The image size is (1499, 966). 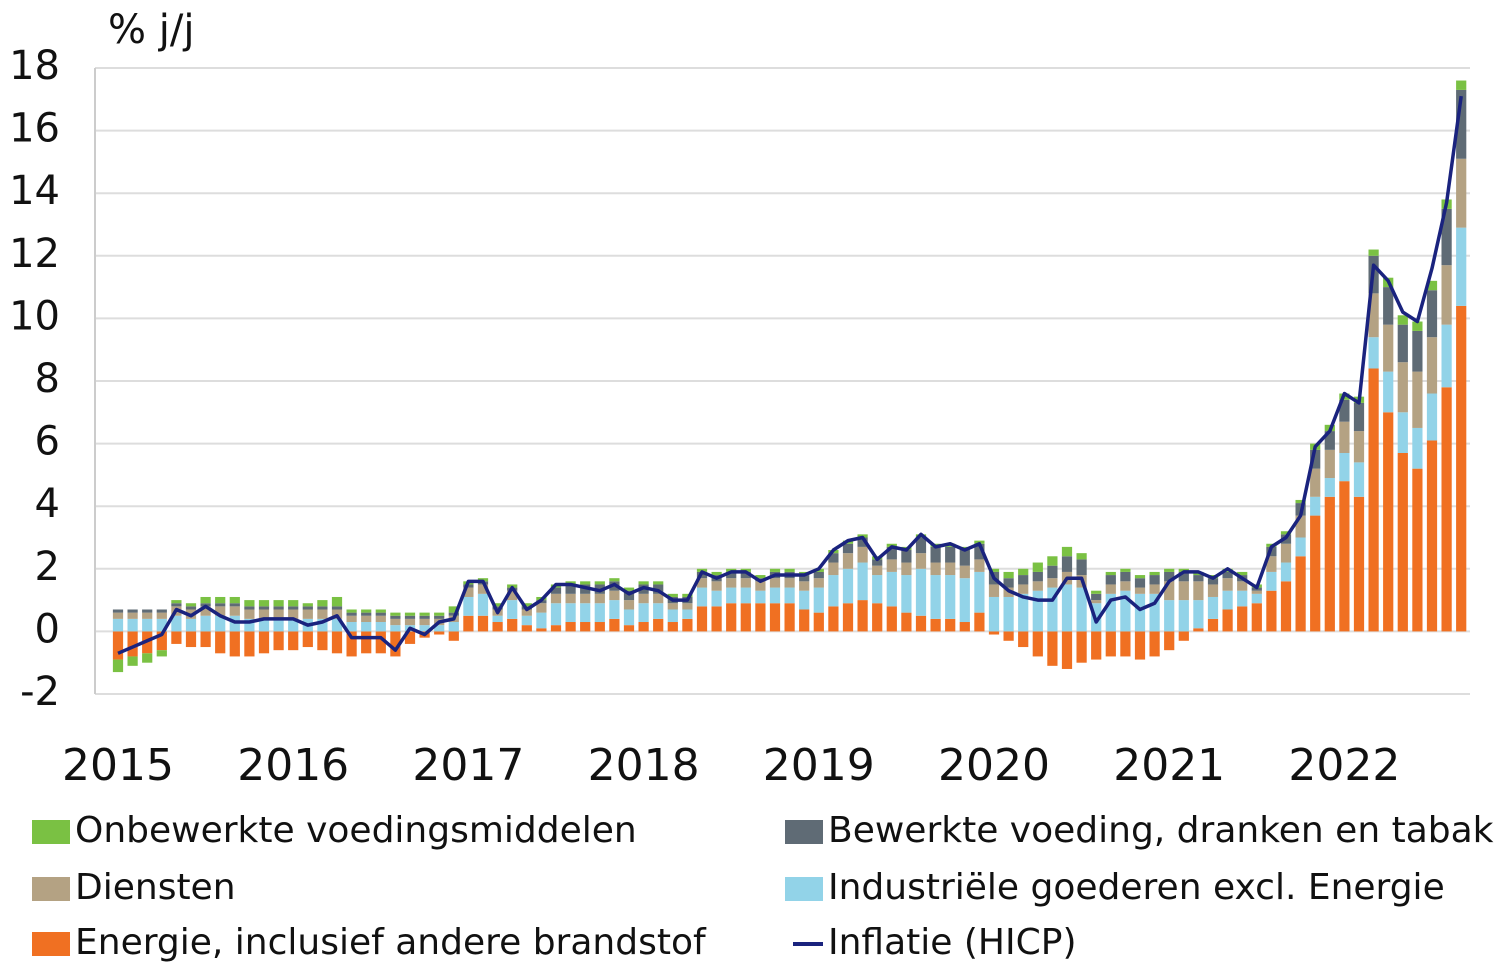 I want to click on x-tick-label: 2021, so click(x=1169, y=765).